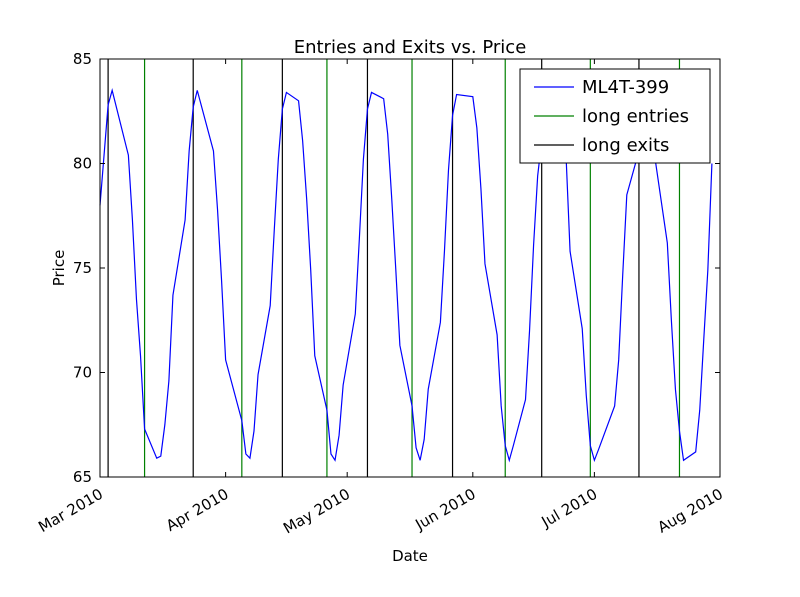 The image size is (800, 597). Describe the element at coordinates (625, 145) in the screenshot. I see `legend-label: long exits` at that location.